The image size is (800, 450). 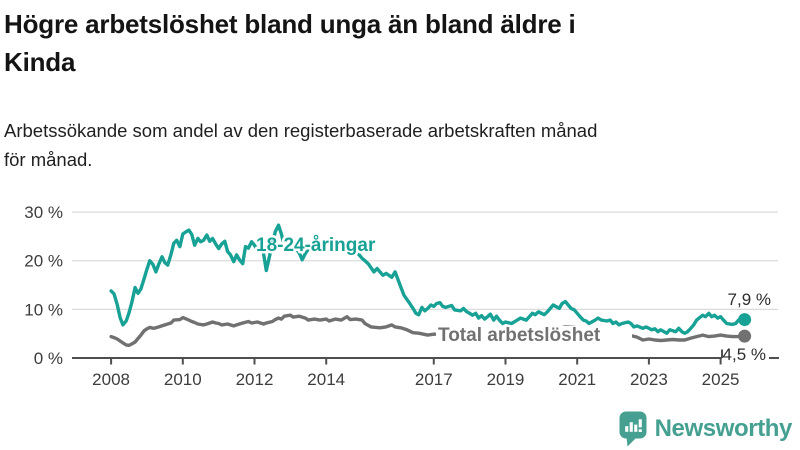 What do you see at coordinates (183, 379) in the screenshot?
I see `x-tick-label: 2010` at bounding box center [183, 379].